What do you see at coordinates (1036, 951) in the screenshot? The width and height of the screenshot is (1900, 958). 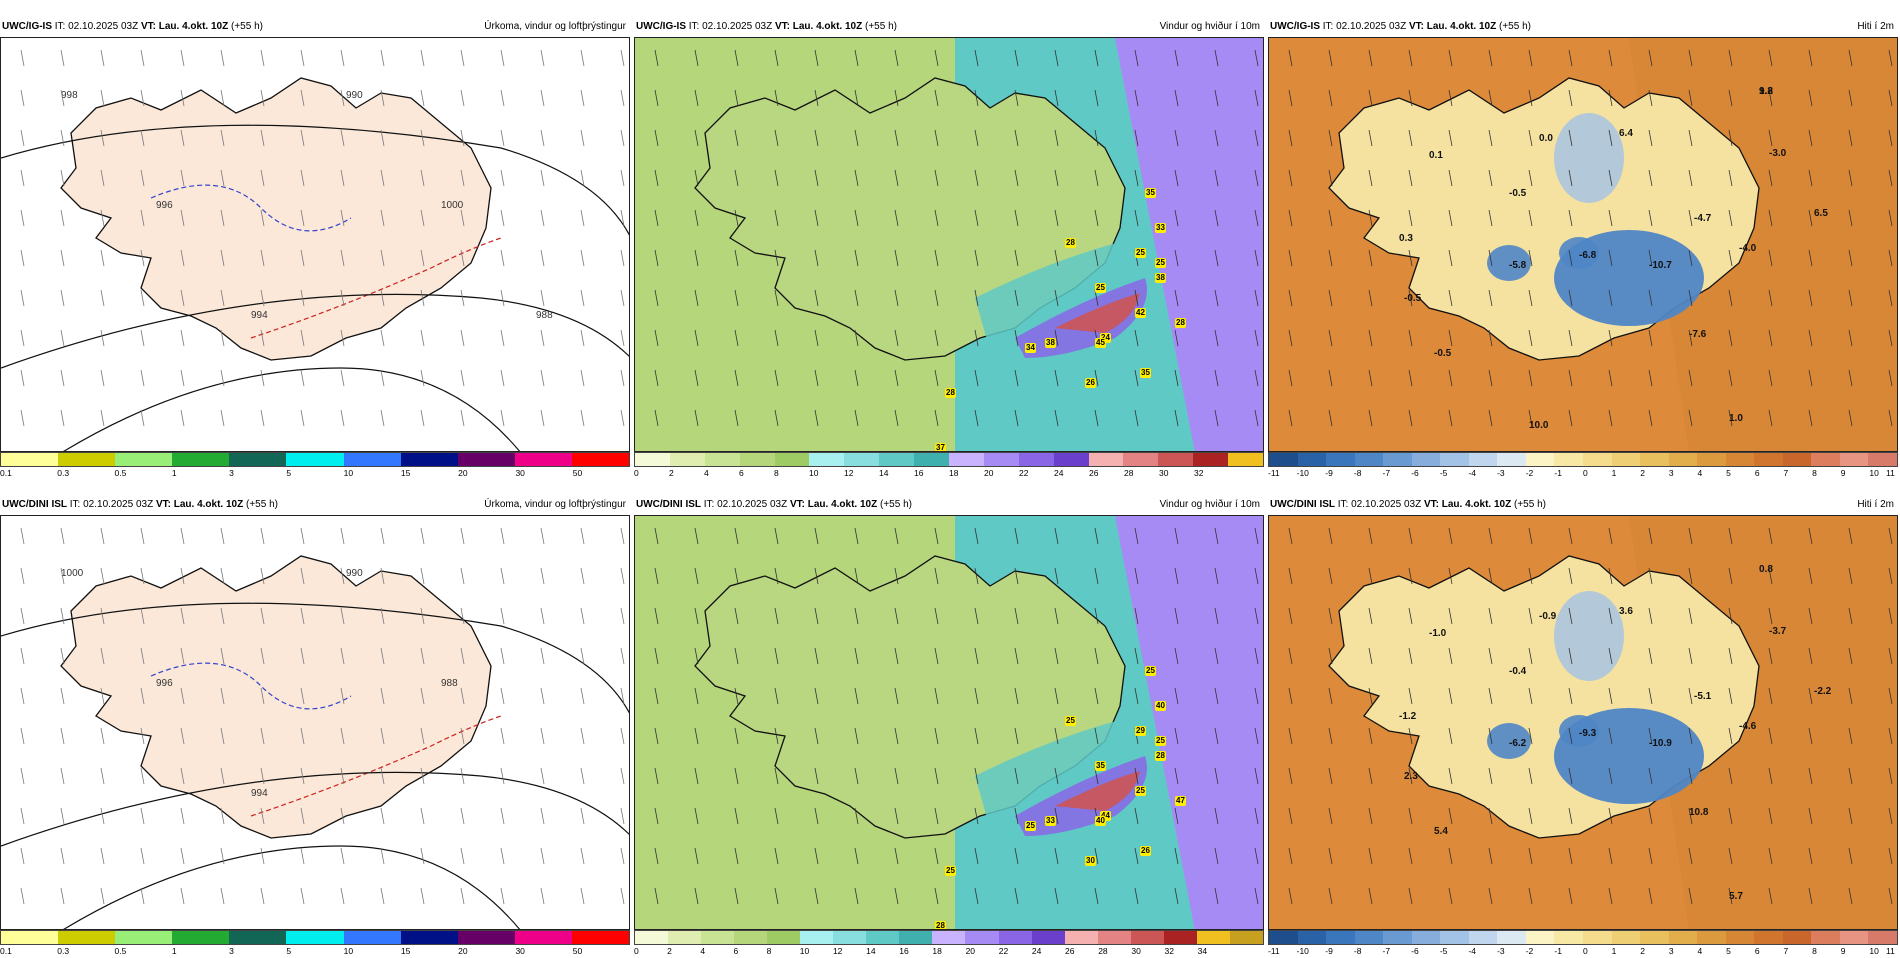 I see `scale-tick-label: 24` at bounding box center [1036, 951].